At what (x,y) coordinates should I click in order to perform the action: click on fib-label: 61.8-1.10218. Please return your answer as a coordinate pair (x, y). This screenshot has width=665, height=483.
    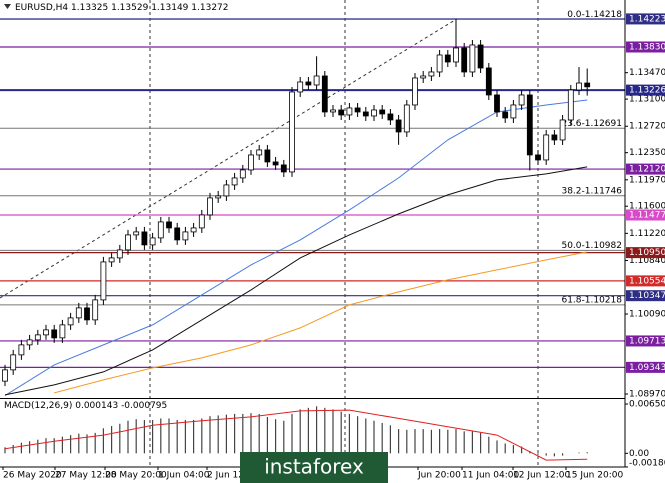
    Looking at the image, I should click on (591, 300).